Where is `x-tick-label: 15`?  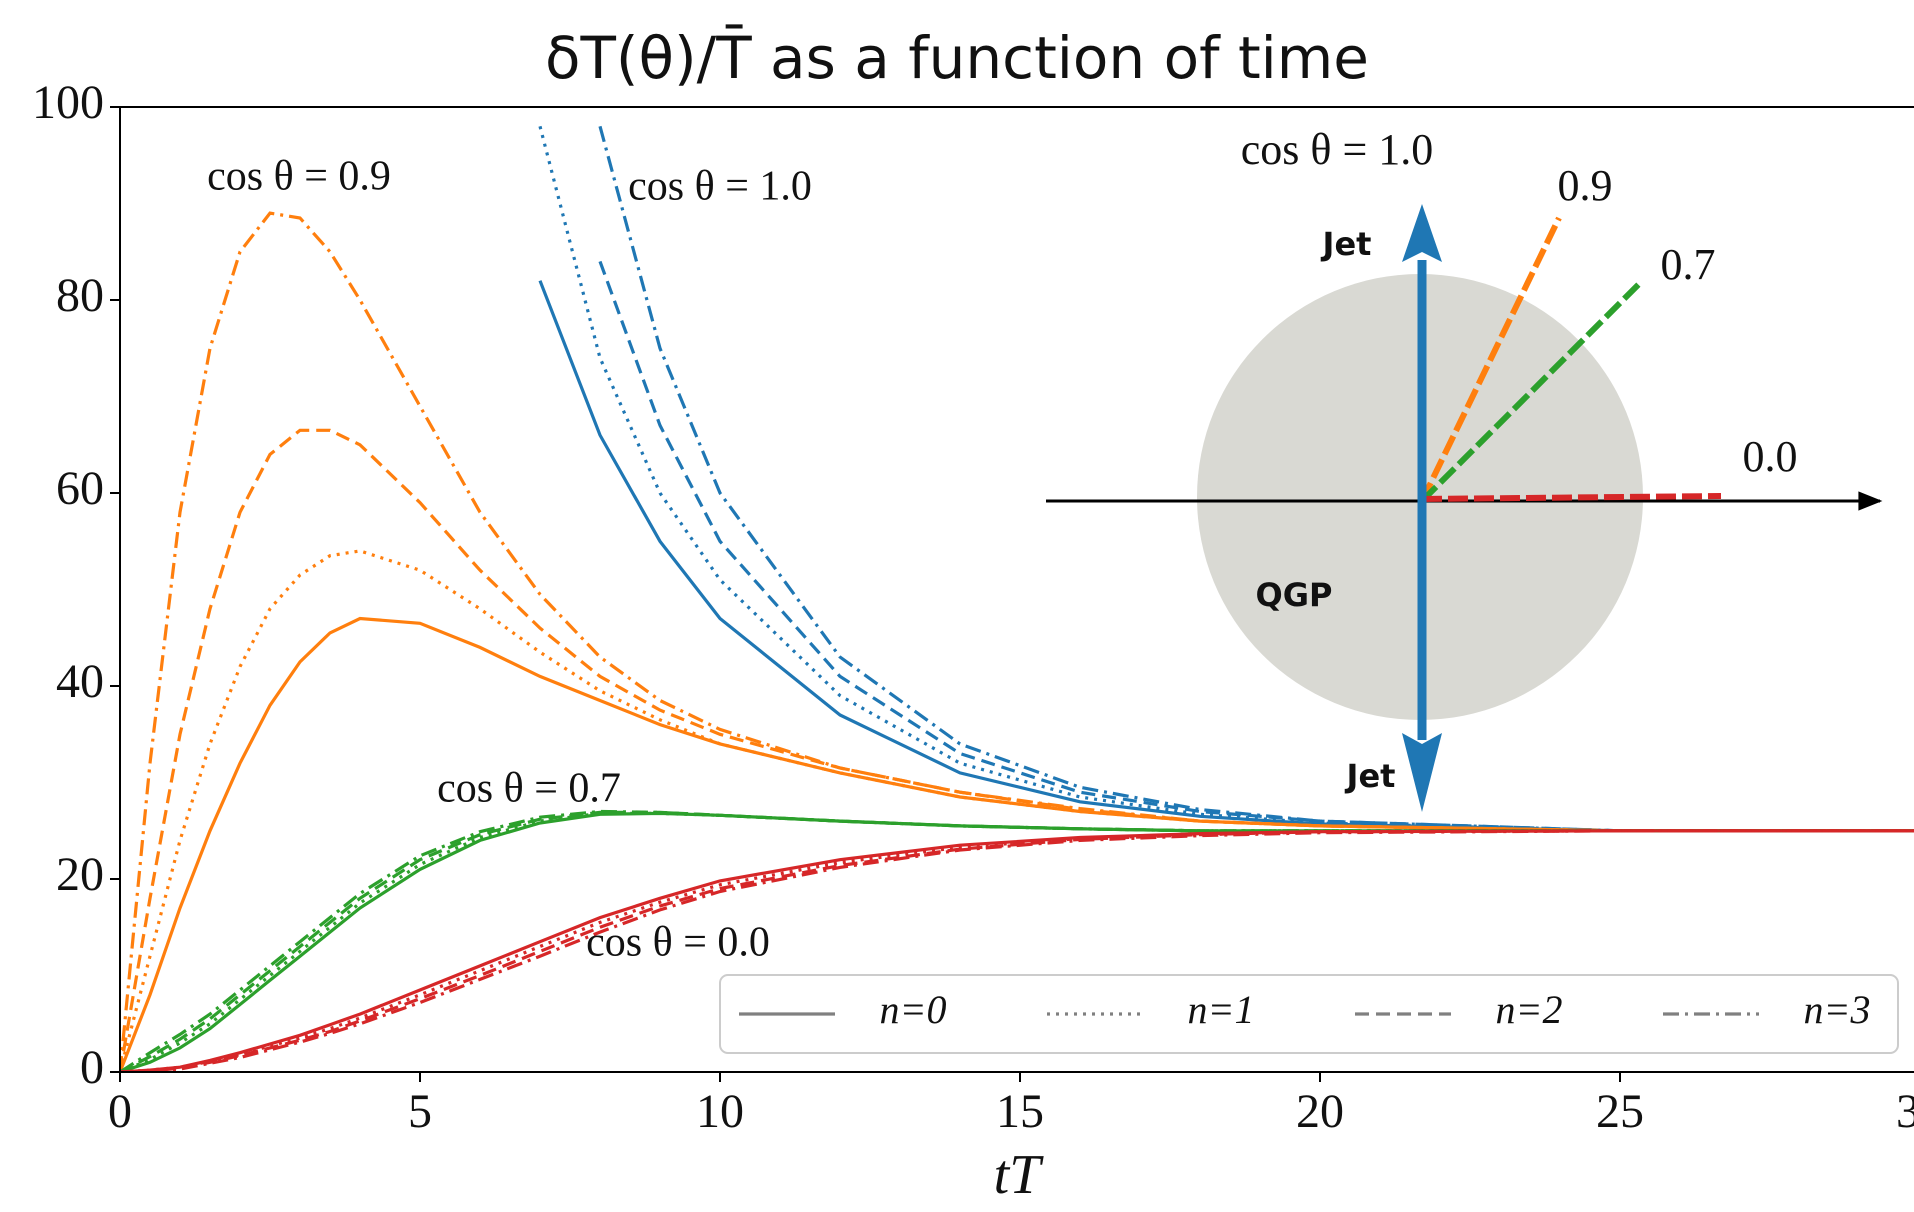 x-tick-label: 15 is located at coordinates (1020, 1111).